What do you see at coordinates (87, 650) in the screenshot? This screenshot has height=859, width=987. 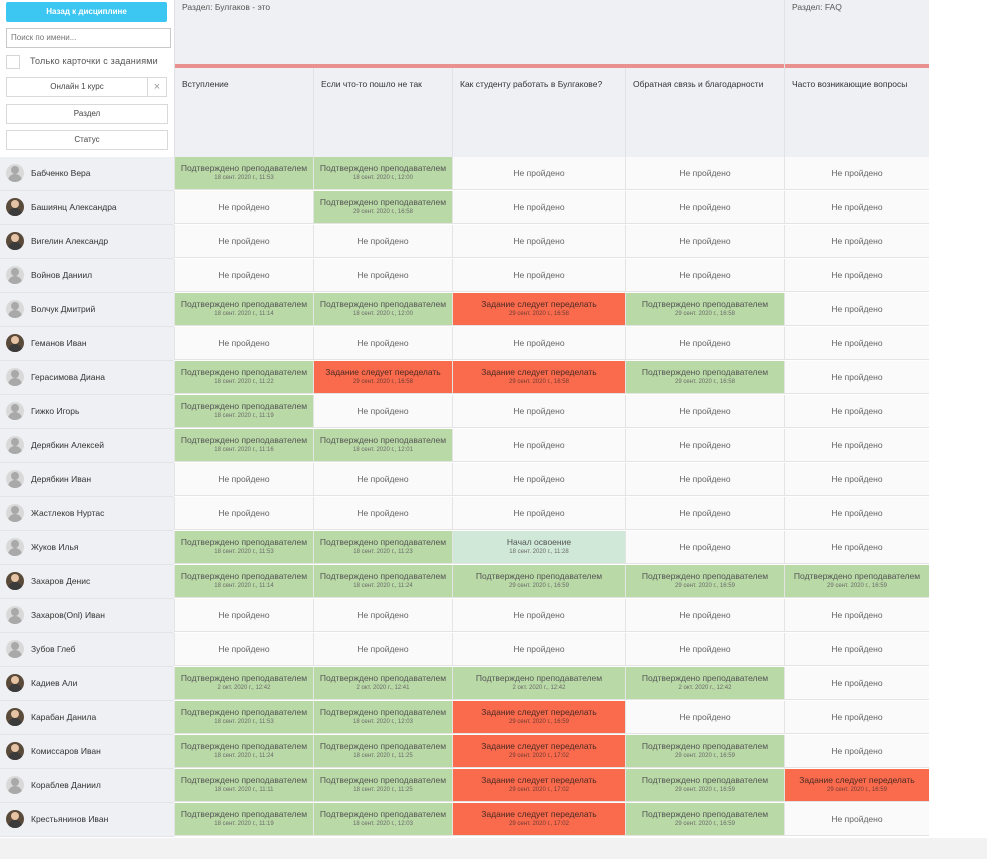 I see `student-cell: Зубов Глеб` at bounding box center [87, 650].